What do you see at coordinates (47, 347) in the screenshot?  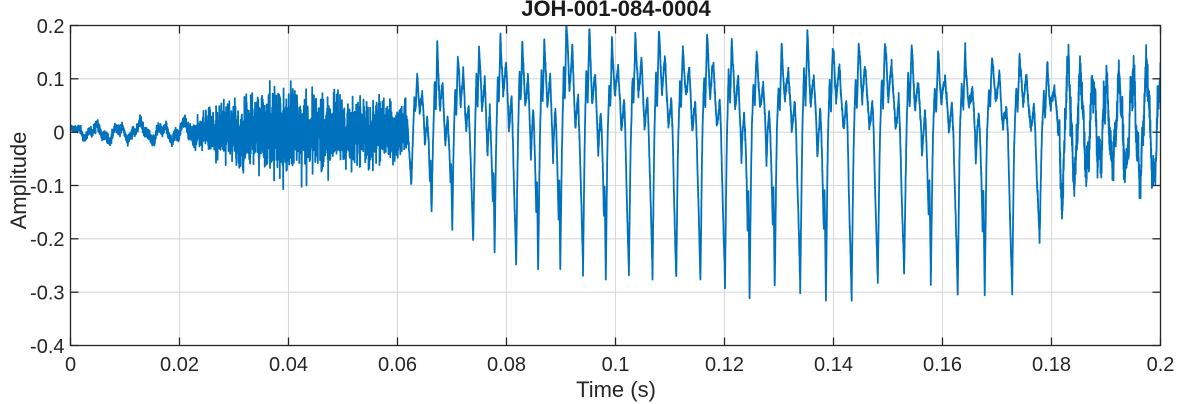 I see `svg-text: -0.4` at bounding box center [47, 347].